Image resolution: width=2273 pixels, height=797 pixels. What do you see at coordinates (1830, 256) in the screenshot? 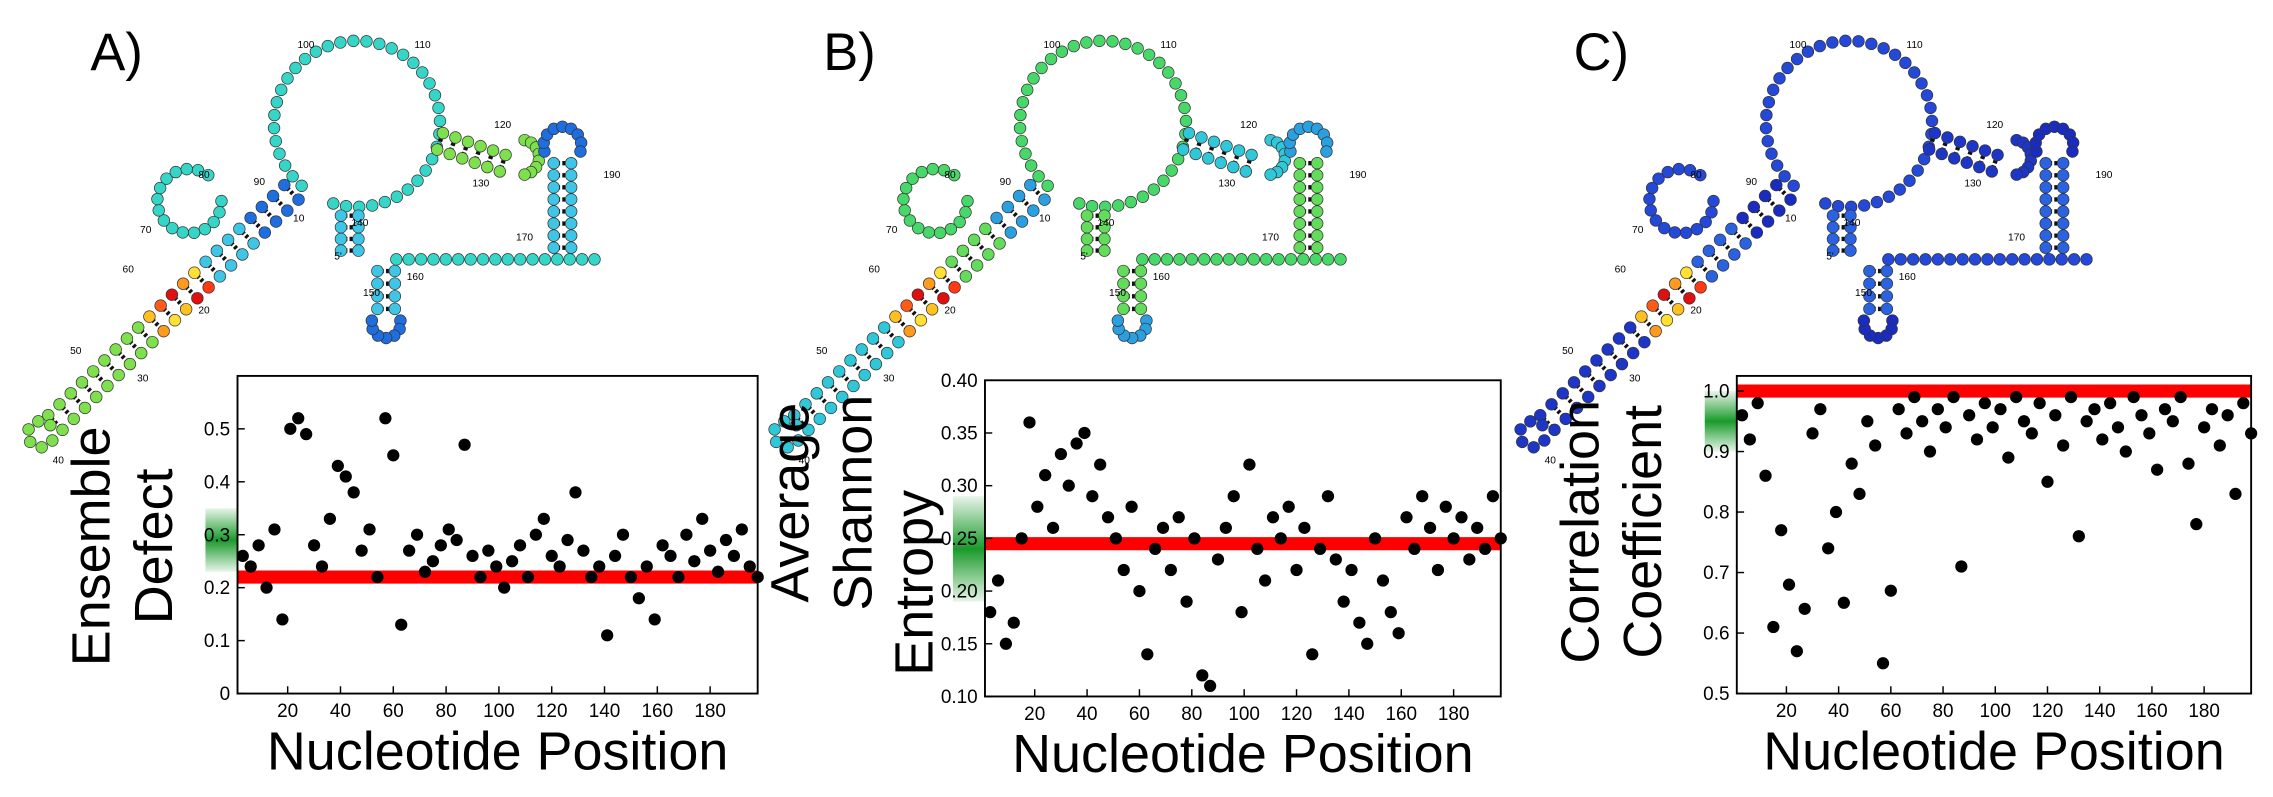
I see `structure-label: 5'` at bounding box center [1830, 256].